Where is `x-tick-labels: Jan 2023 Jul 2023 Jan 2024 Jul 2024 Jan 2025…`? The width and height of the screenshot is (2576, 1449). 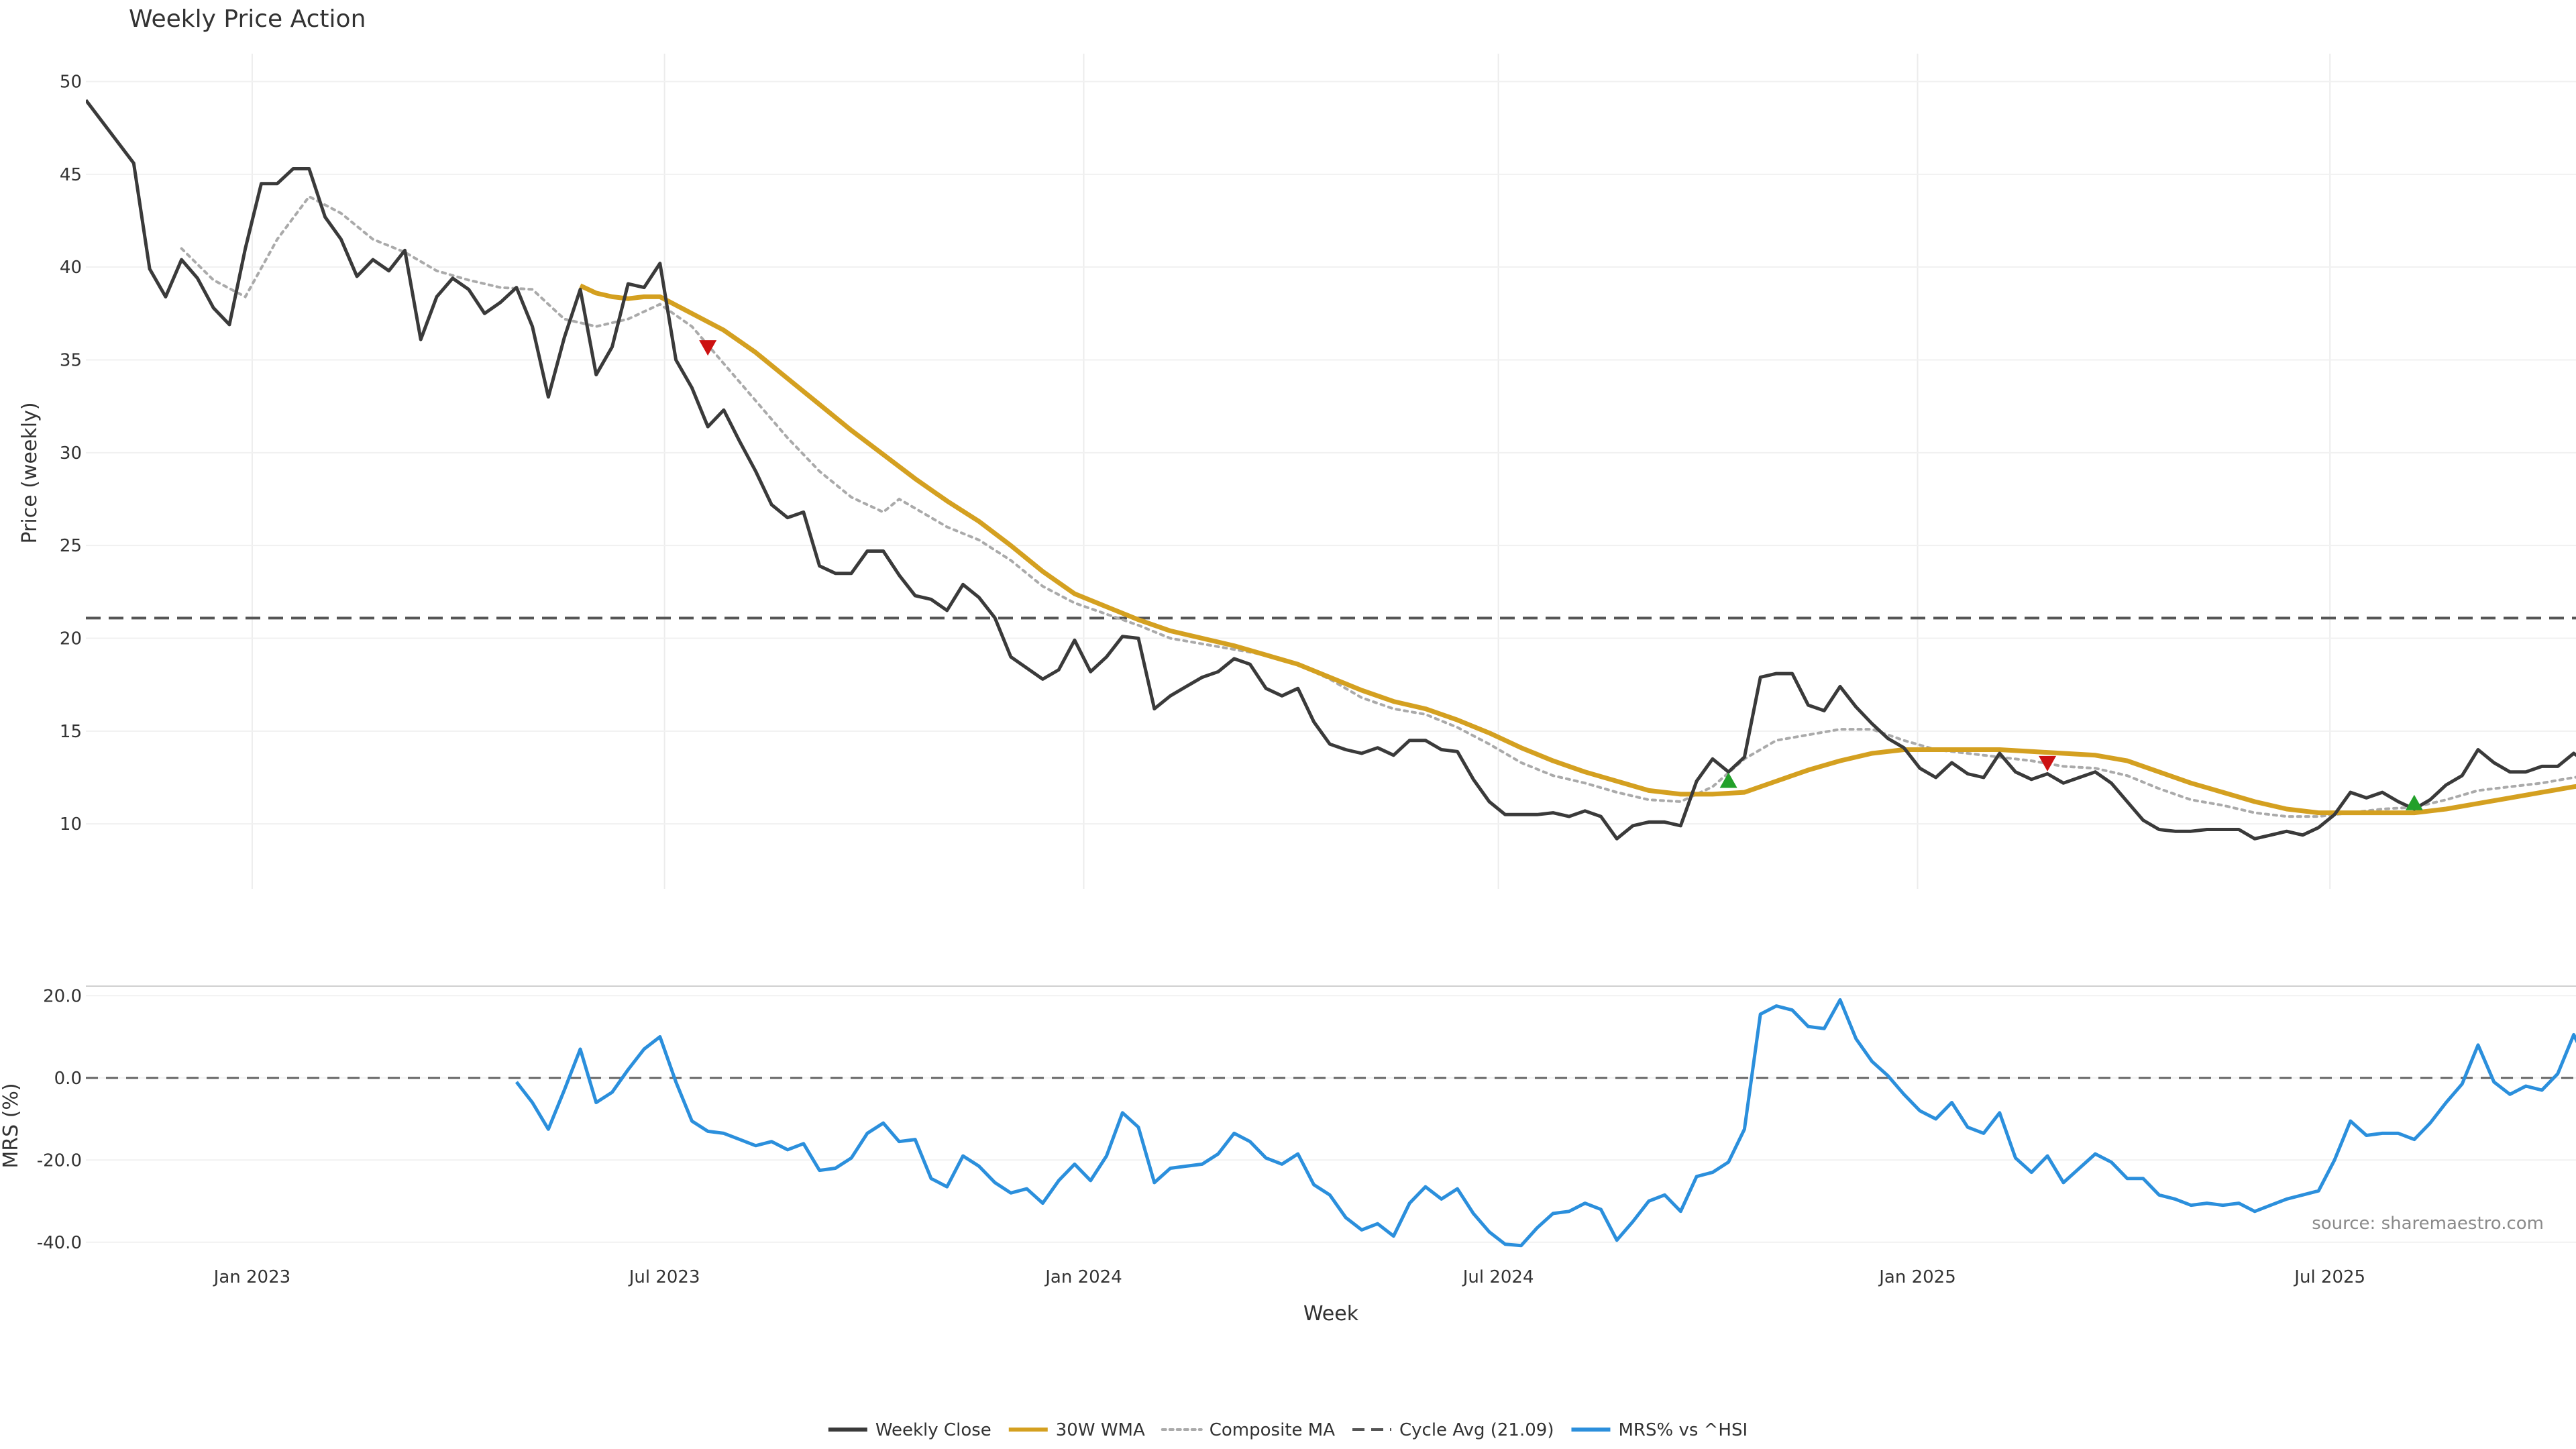
x-tick-labels: Jan 2023 Jul 2023 Jan 2024 Jul 2024 Jan 2025… is located at coordinates (1289, 1277).